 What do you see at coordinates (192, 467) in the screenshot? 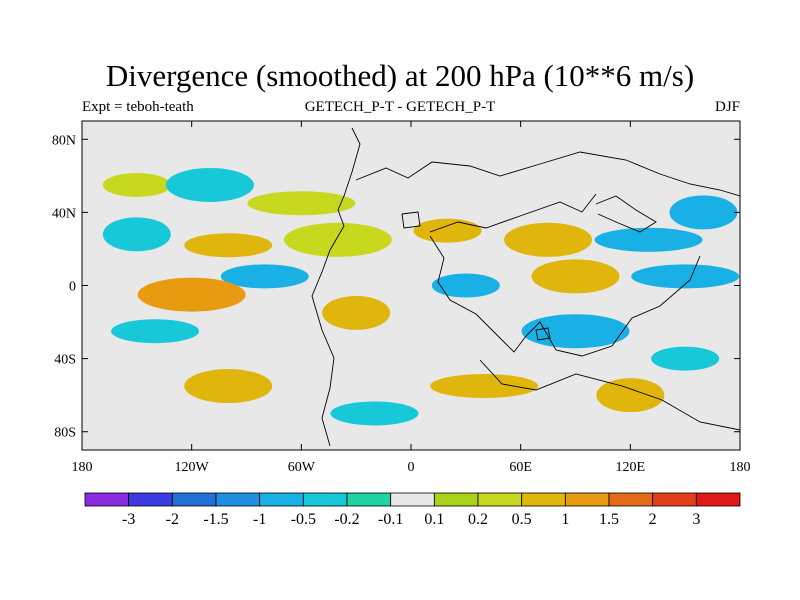
I see `x-tick-label: 120W` at bounding box center [192, 467].